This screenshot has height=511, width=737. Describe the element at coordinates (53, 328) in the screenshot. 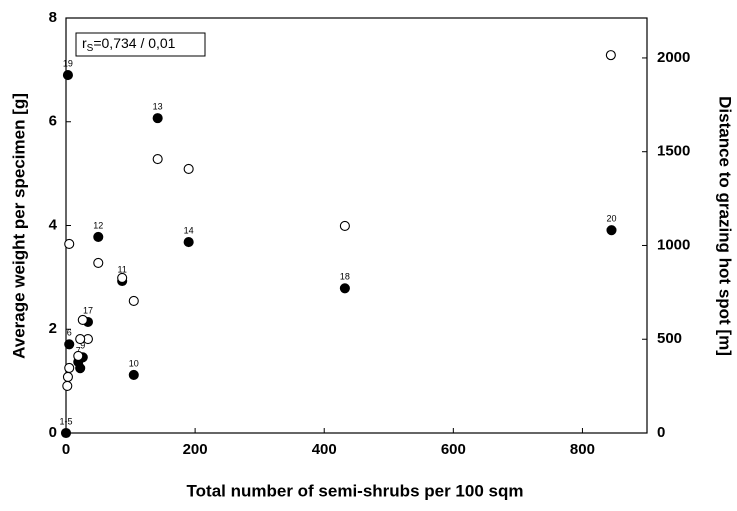

I see `y-tick-label: 2` at that location.